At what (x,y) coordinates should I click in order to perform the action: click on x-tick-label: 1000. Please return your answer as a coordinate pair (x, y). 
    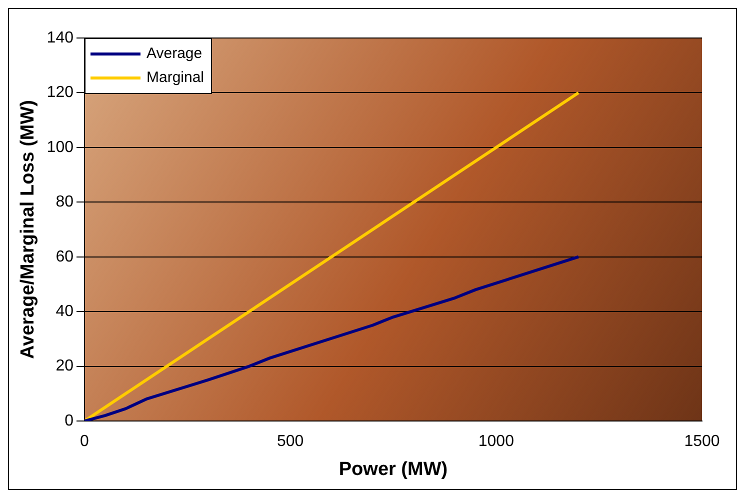
    Looking at the image, I should click on (496, 441).